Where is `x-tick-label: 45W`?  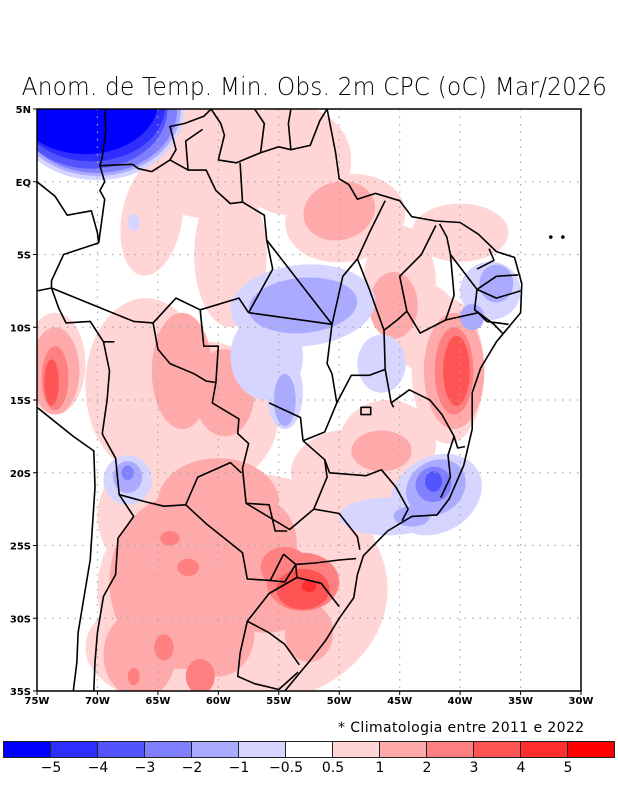
x-tick-label: 45W is located at coordinates (399, 701).